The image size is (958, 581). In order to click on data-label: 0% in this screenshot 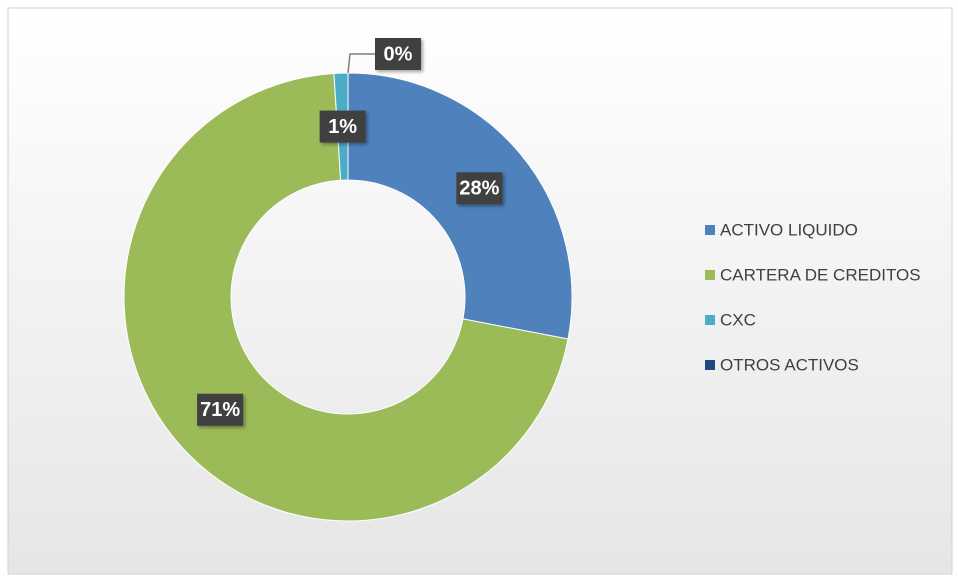, I will do `click(398, 54)`.